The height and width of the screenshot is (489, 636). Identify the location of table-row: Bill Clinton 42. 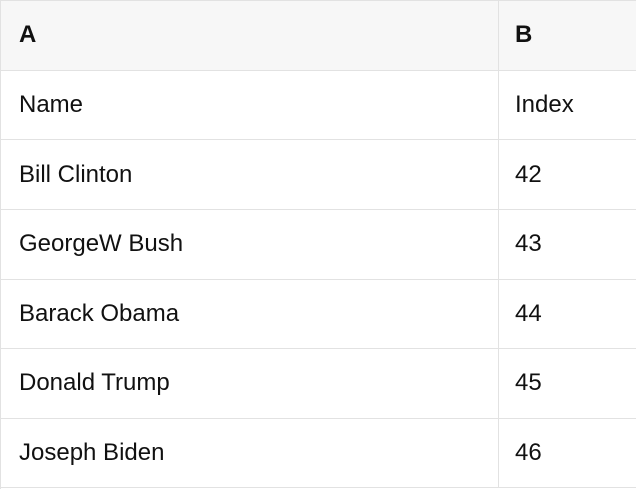
(318, 175).